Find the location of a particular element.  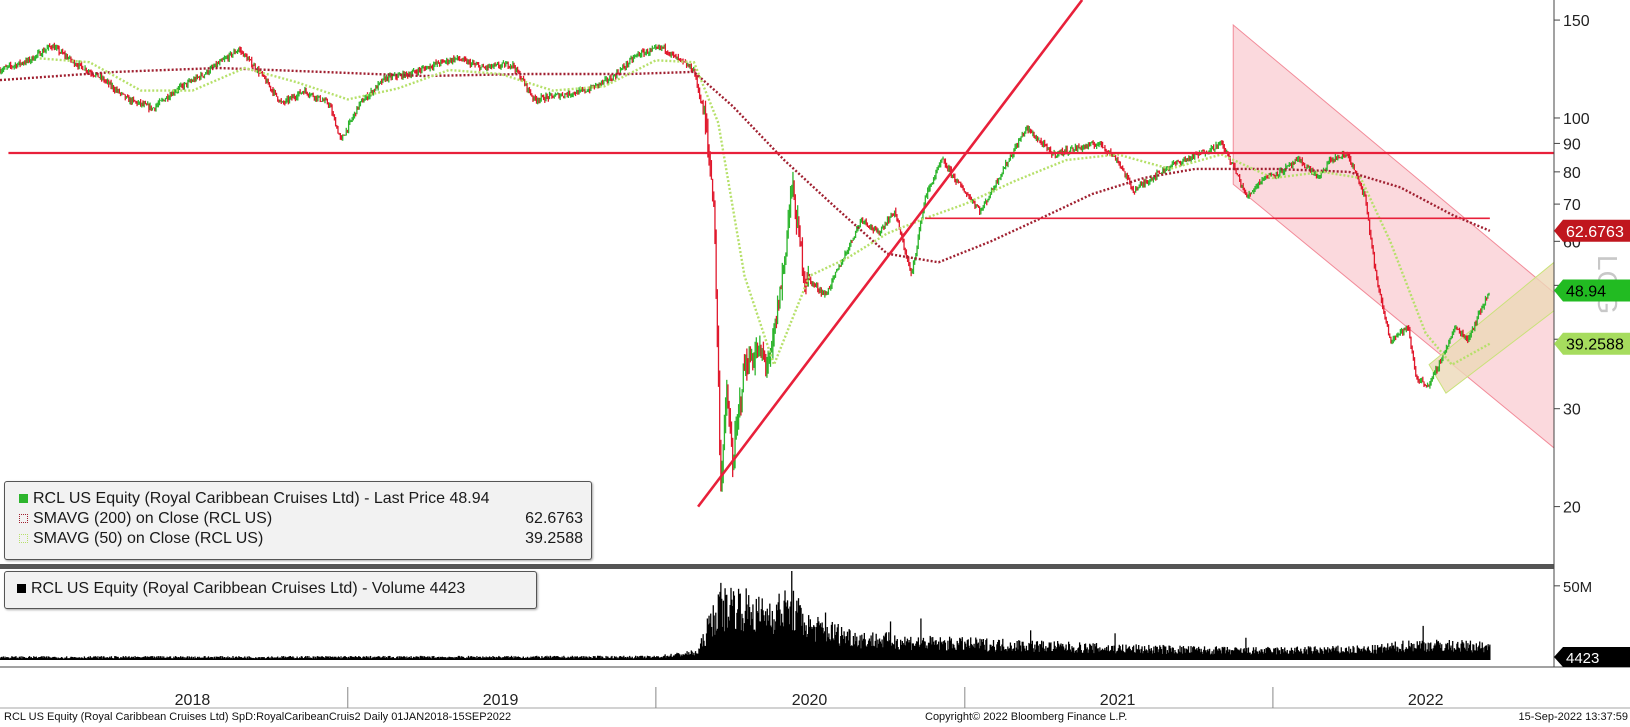

volume-last-tag-bg is located at coordinates (1592, 657).